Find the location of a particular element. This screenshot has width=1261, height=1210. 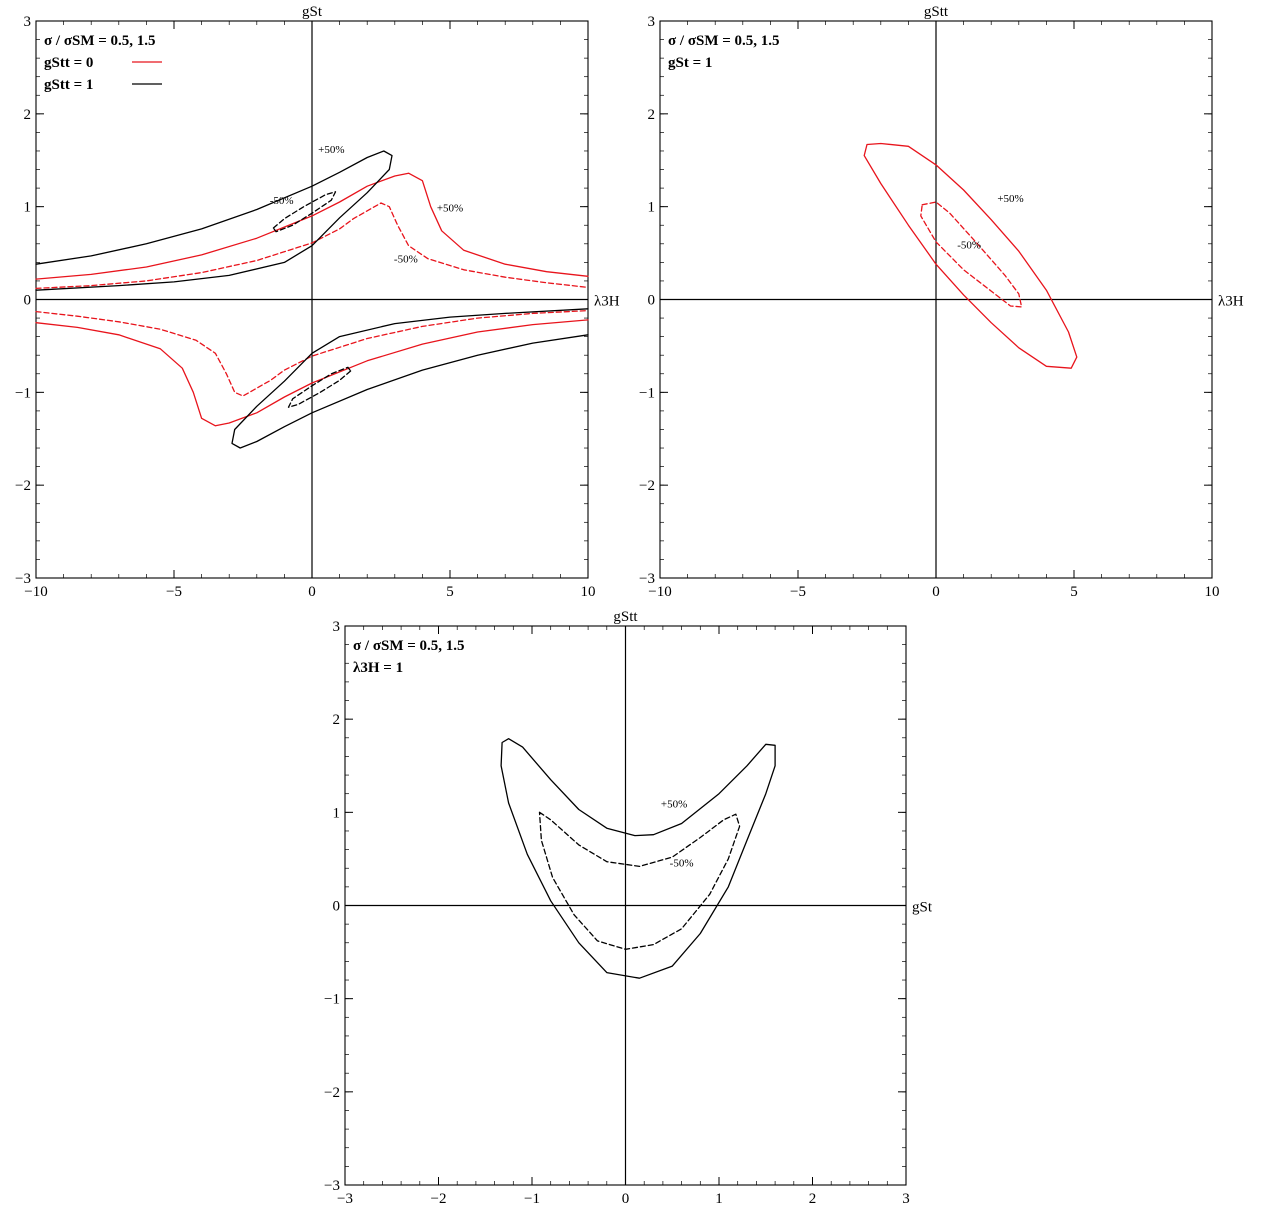

y-axis-label: gSt is located at coordinates (312, 12).